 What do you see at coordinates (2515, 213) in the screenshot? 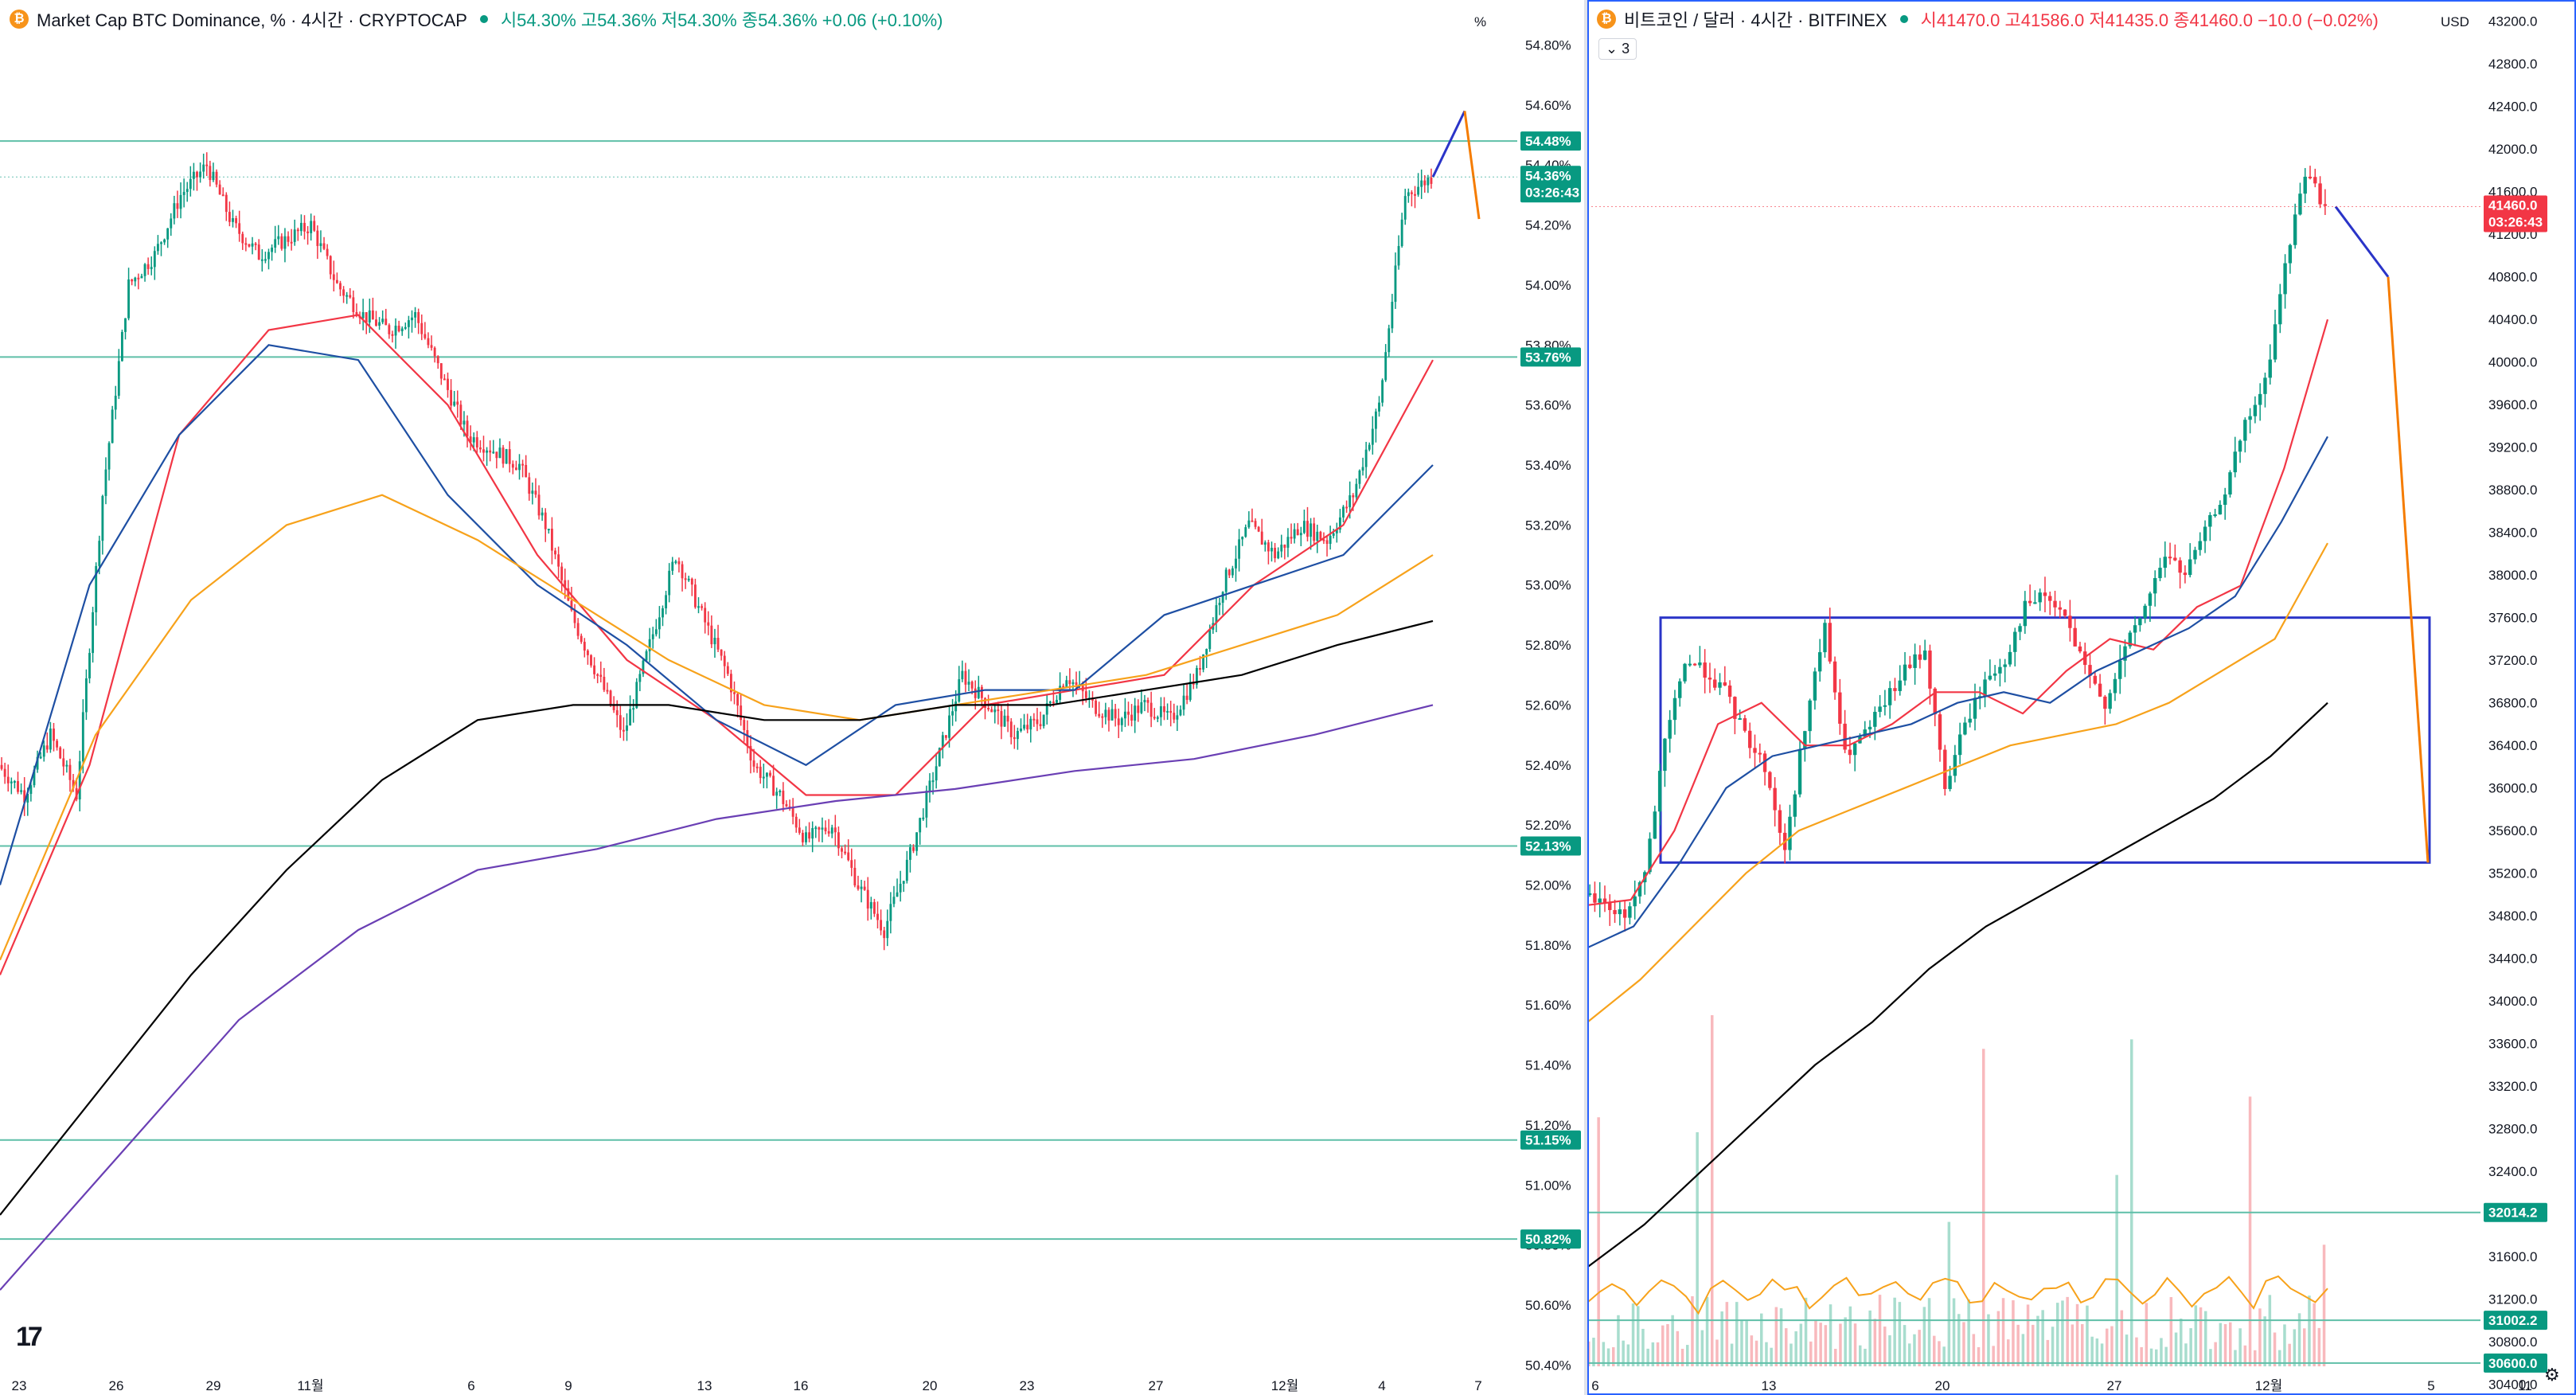
I see `last-price-tag-bg` at bounding box center [2515, 213].